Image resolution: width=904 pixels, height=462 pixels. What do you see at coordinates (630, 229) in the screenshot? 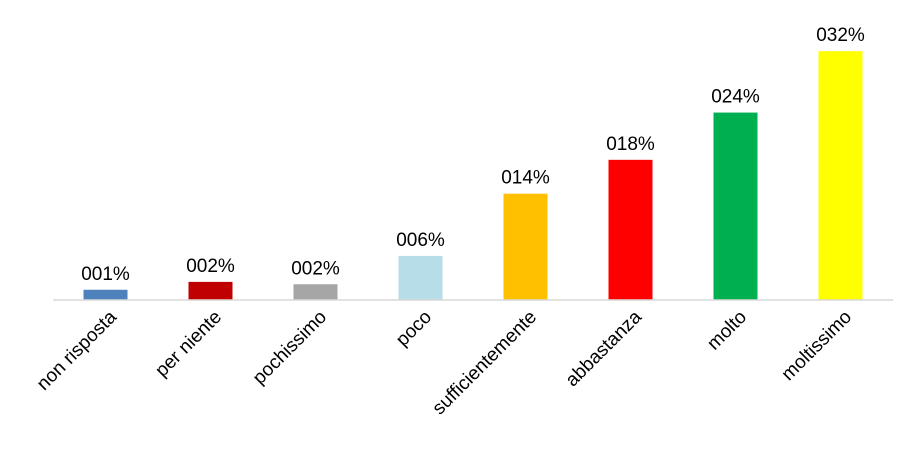
I see `bar-abbastanza` at bounding box center [630, 229].